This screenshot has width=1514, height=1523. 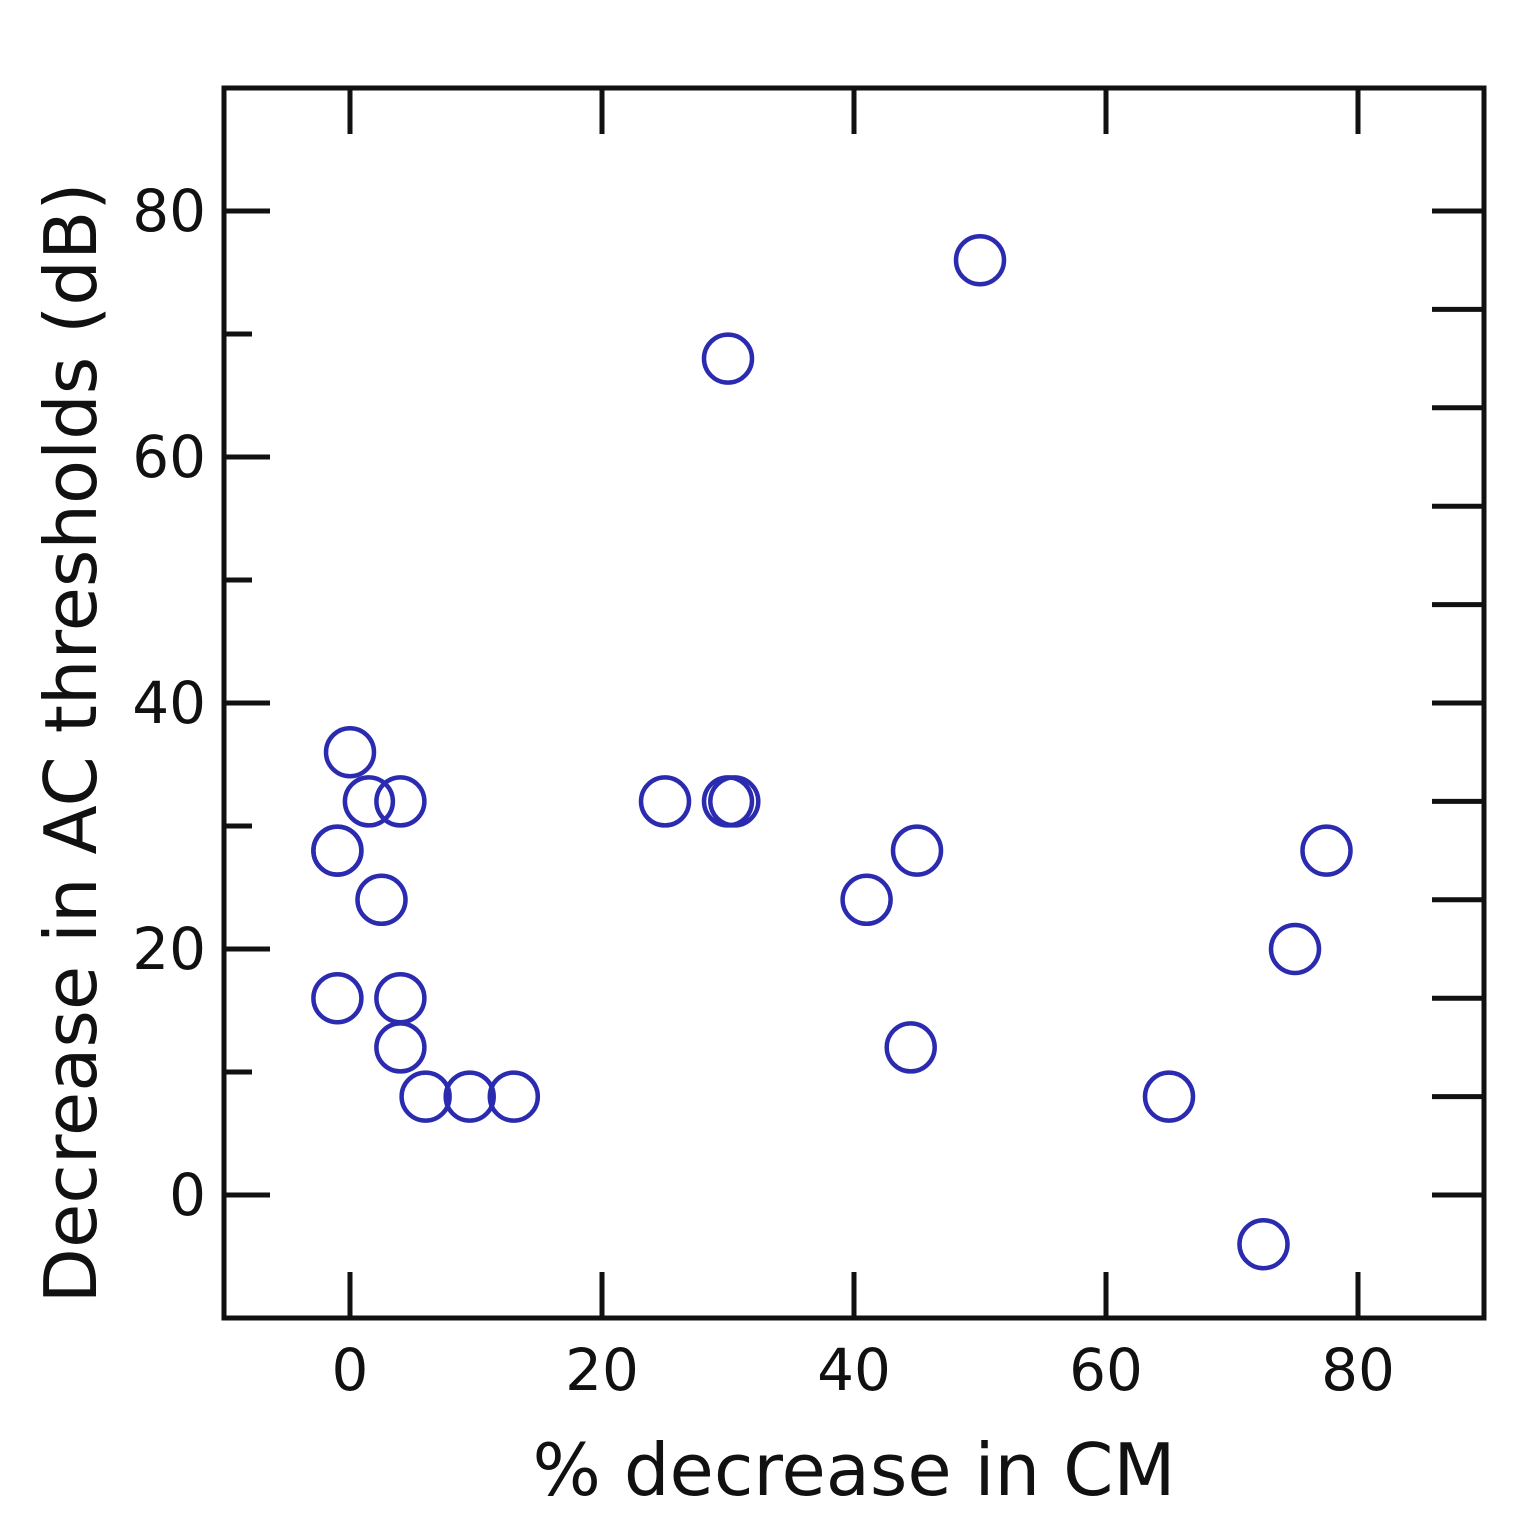 I want to click on y-axis-label: Decrease in AC thresholds (dB), so click(x=71, y=743).